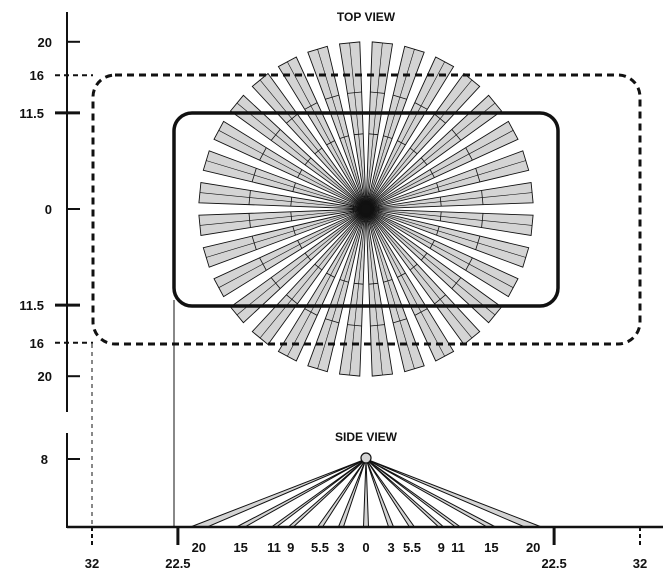  I want to click on y-tick-label: 16, so click(37, 343).